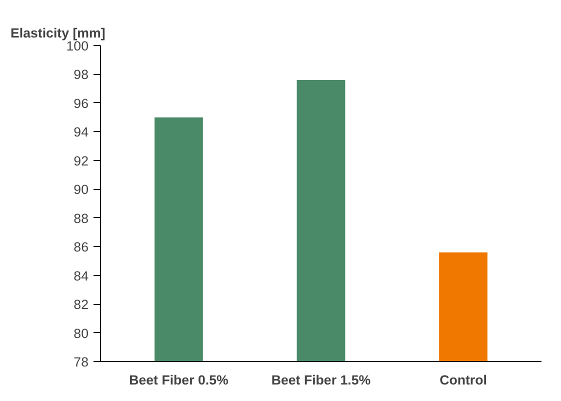  I want to click on y-tick-label: 96, so click(81, 103).